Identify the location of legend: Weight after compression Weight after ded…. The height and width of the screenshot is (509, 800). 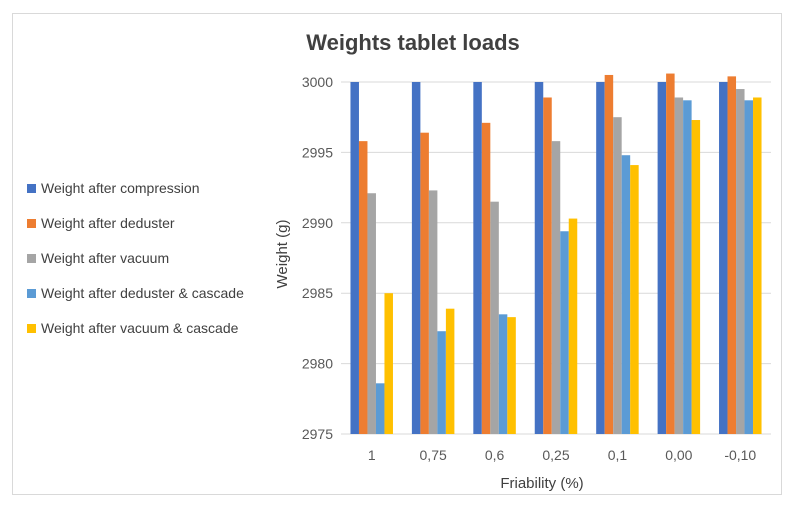
(135, 258).